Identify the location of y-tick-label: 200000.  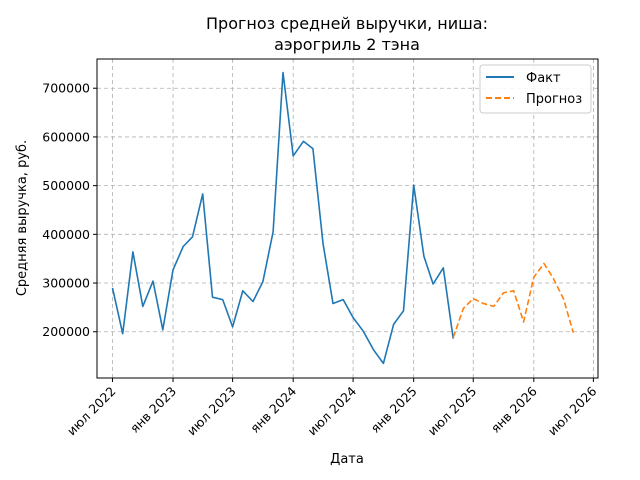
(66, 331).